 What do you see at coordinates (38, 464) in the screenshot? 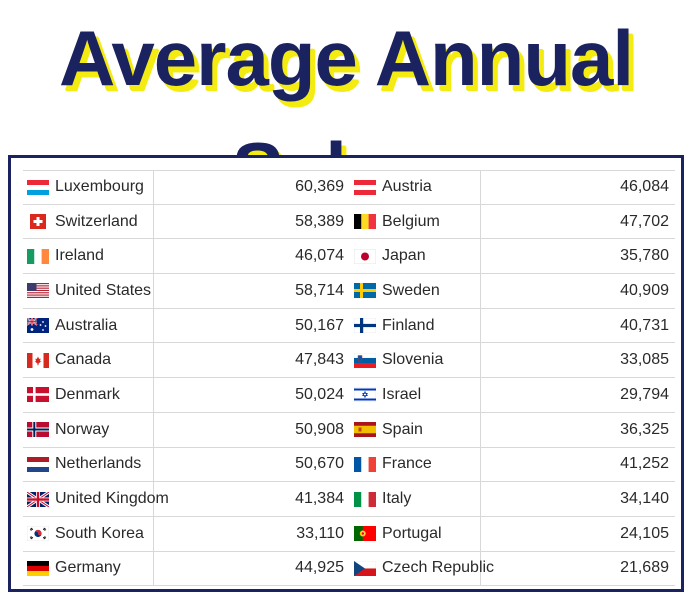
I see `netherlands-flag-icon` at bounding box center [38, 464].